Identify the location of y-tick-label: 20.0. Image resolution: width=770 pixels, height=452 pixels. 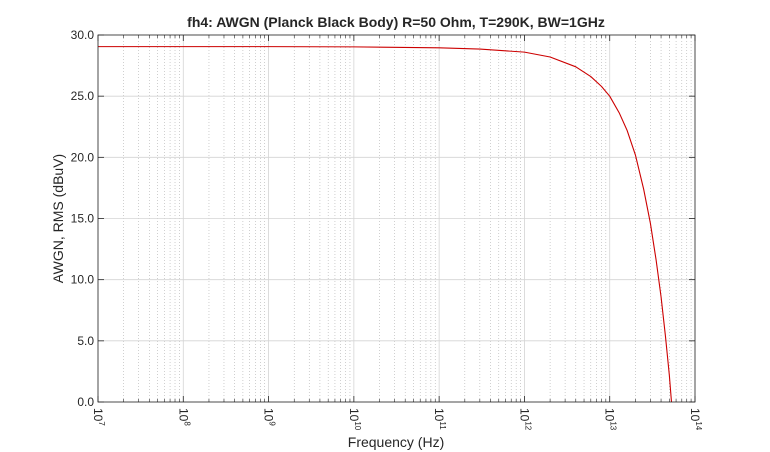
(83, 157).